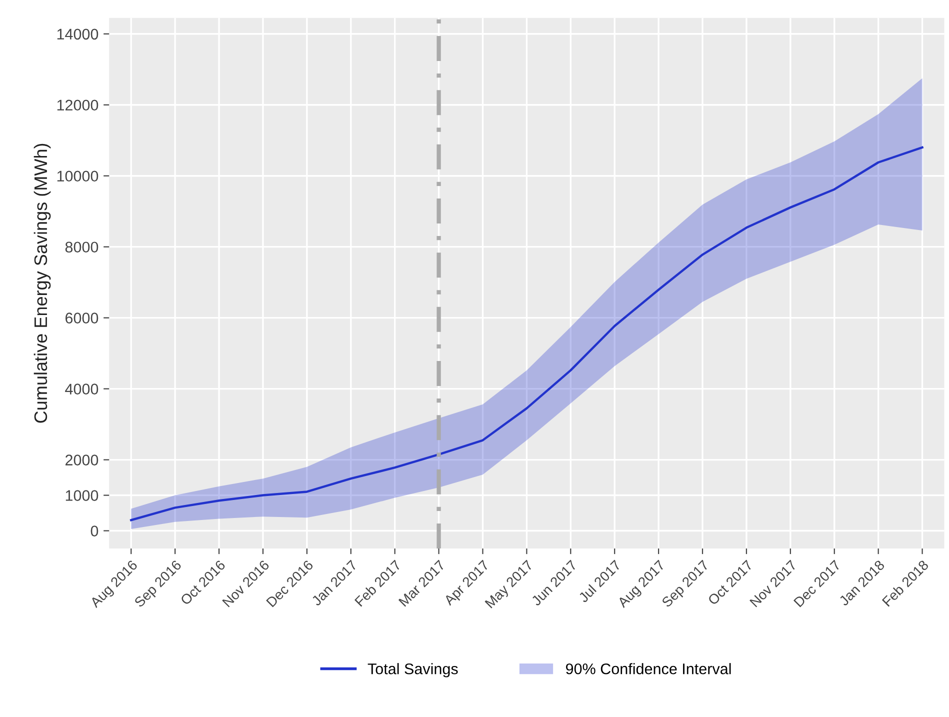 Image resolution: width=949 pixels, height=717 pixels. I want to click on y-axis-title: Cumulative Energy Savings (MWh), so click(42, 283).